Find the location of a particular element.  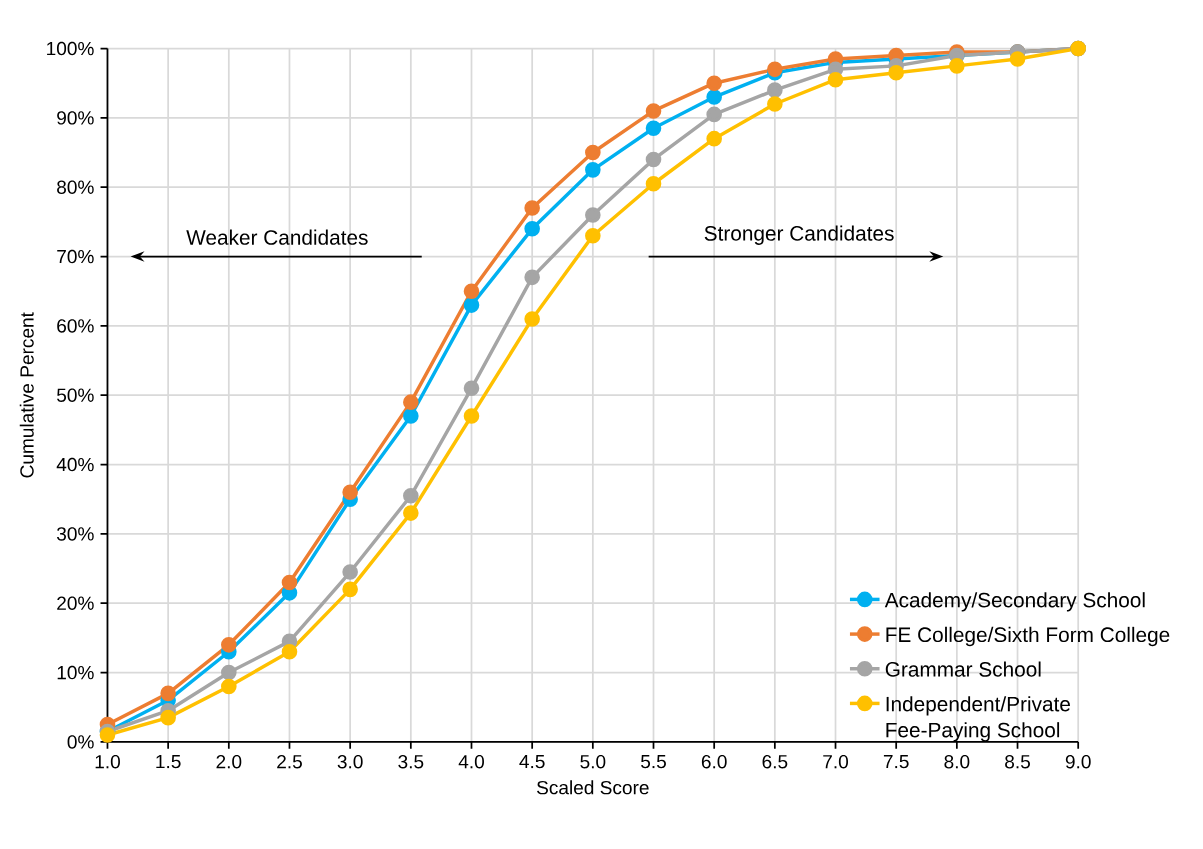

annotation: Weaker Candidates is located at coordinates (277, 237).